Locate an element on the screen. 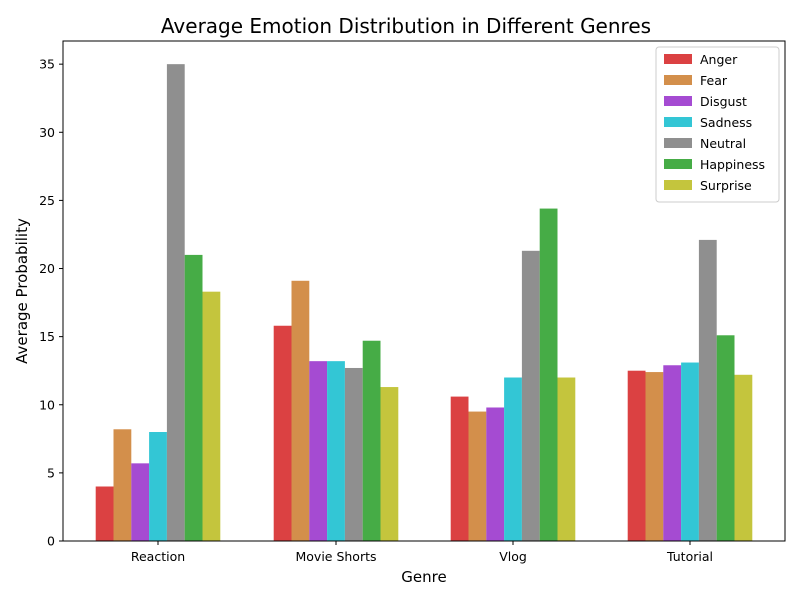  bar-fear-vlog is located at coordinates (477, 476).